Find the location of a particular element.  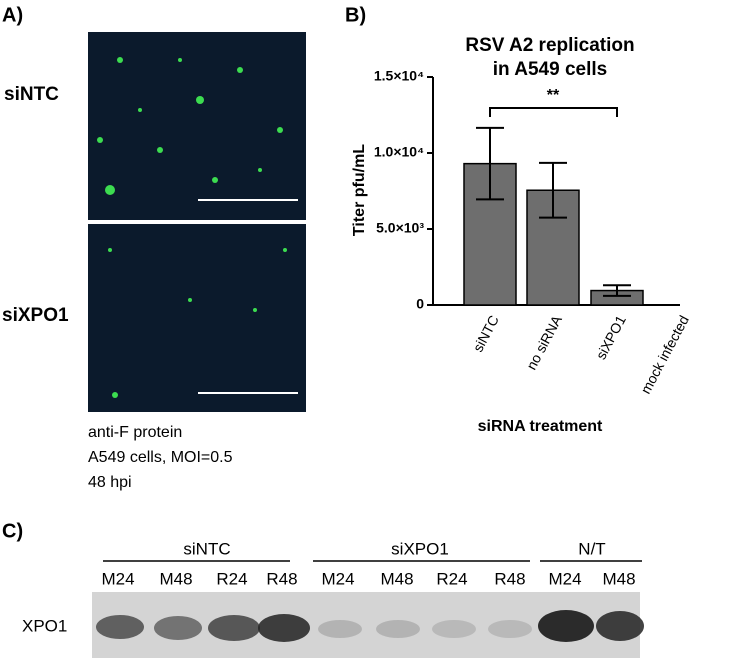

blot-bands is located at coordinates (370, 626).